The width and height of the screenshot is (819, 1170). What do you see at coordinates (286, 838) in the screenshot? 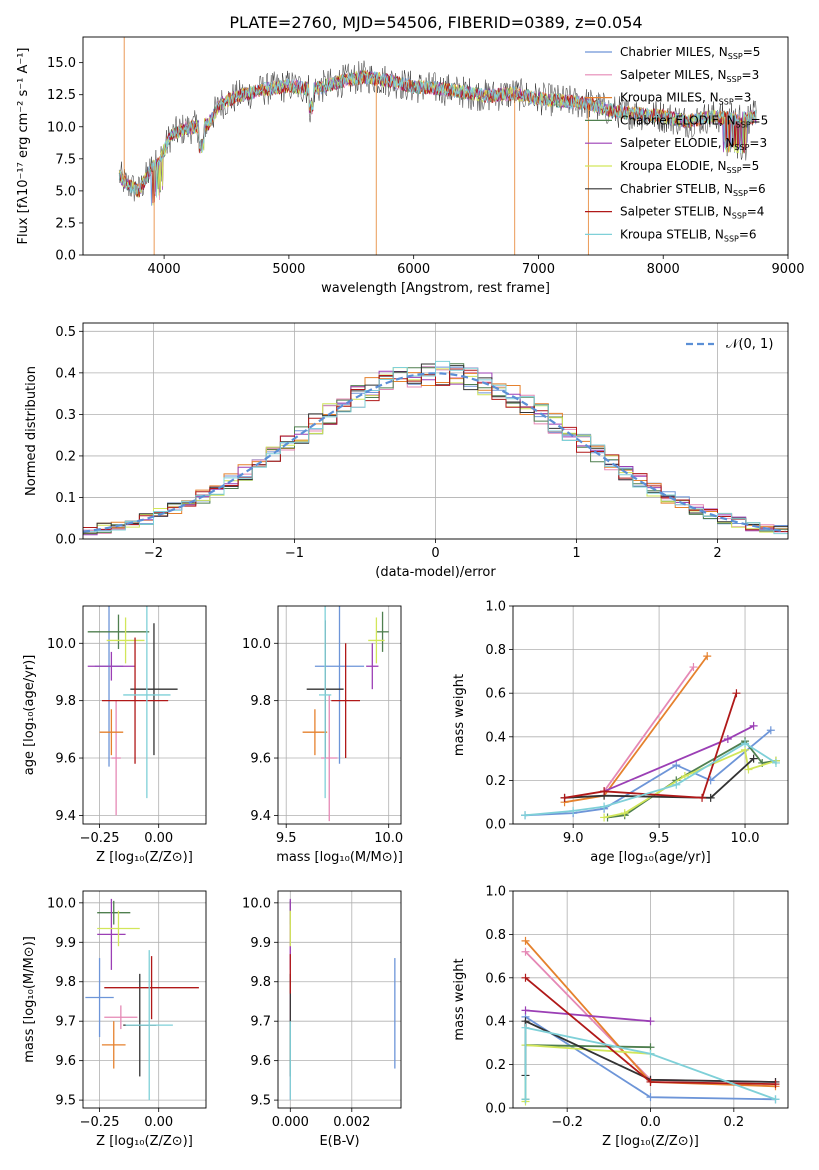
I see `x-tick-label: 9.5` at bounding box center [286, 838].